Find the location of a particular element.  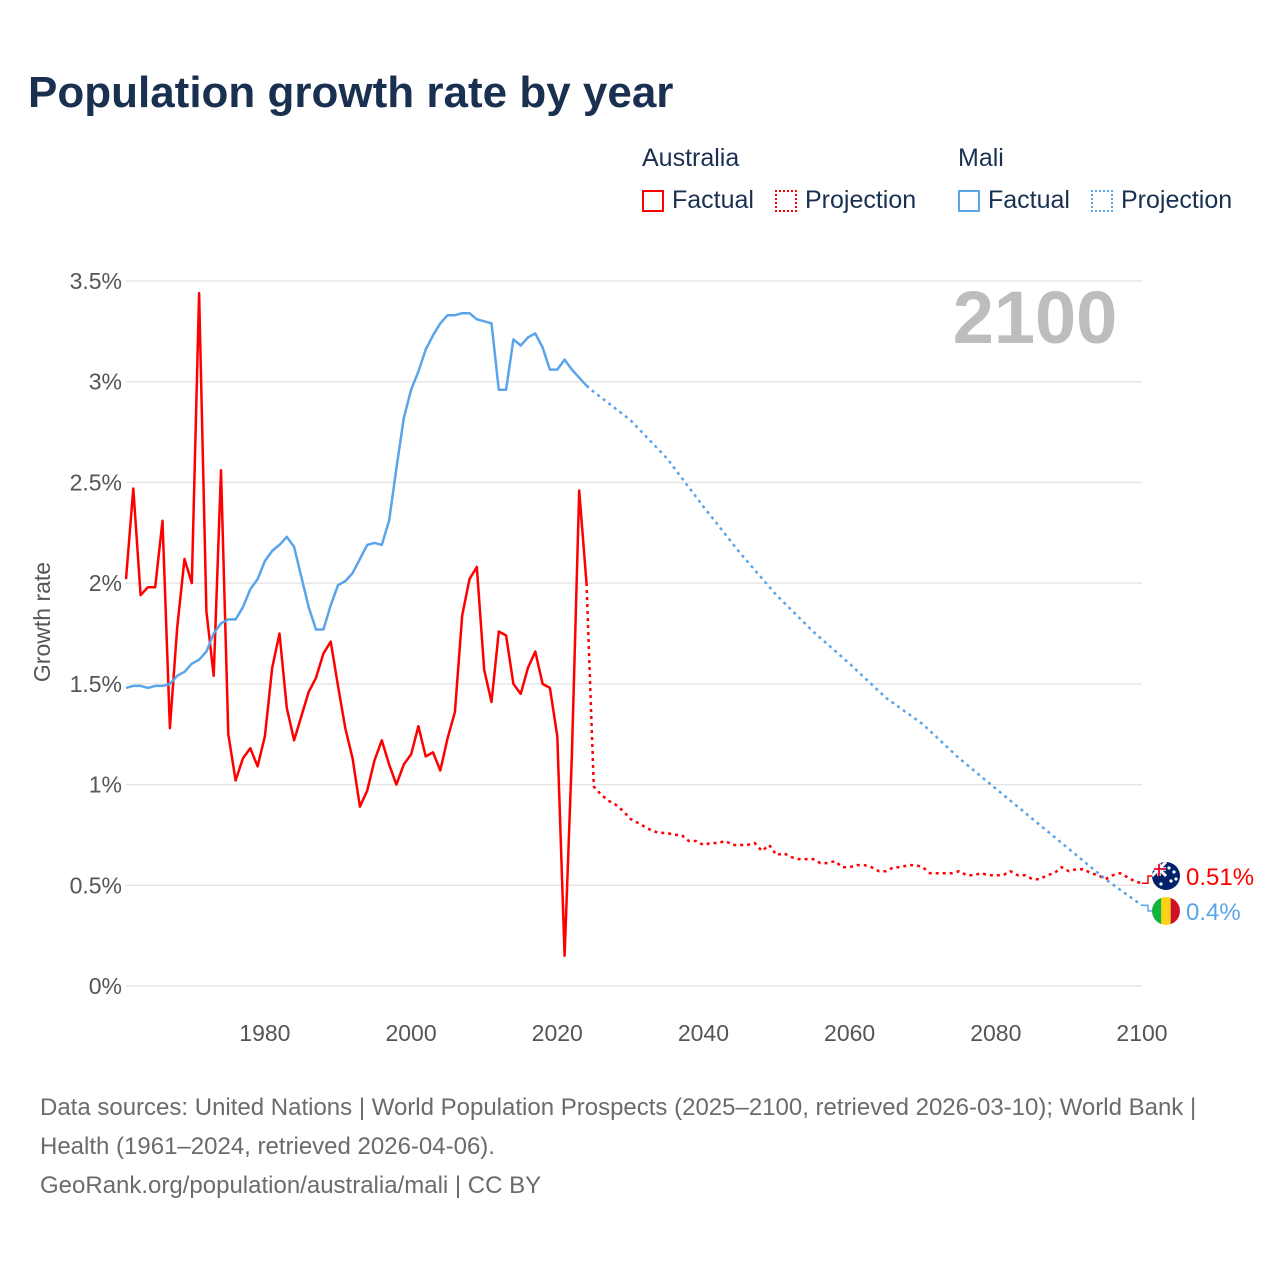

legend-mali-projection: Projection is located at coordinates (1161, 200).